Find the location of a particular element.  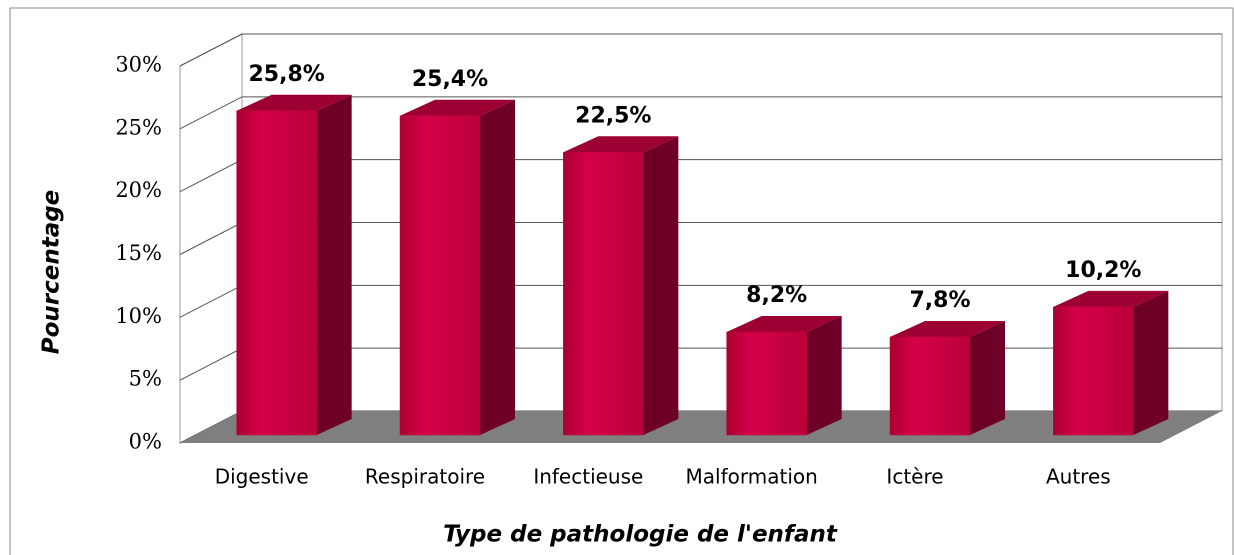

y-tick-label: 5% is located at coordinates (145, 379).